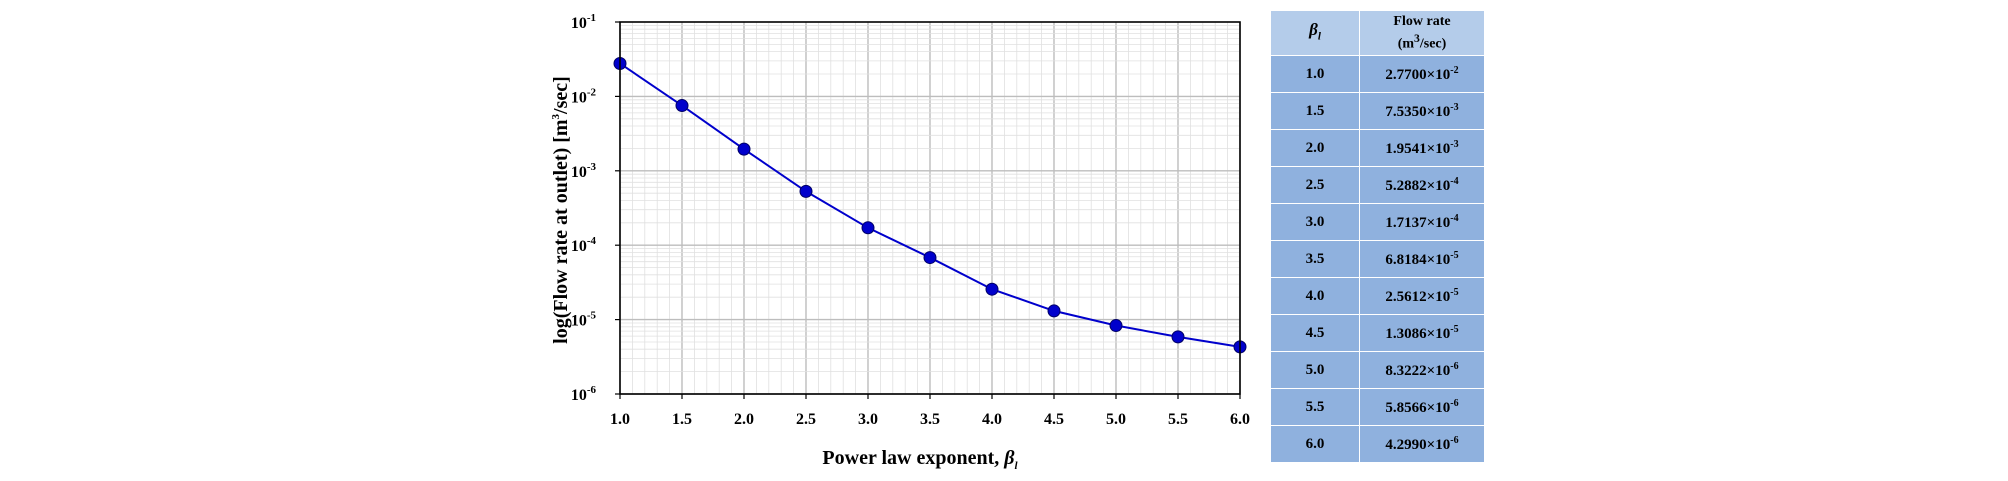 The width and height of the screenshot is (2008, 481). Describe the element at coordinates (1422, 296) in the screenshot. I see `flow-rate-value: 2.5612×10⁻⁵` at that location.